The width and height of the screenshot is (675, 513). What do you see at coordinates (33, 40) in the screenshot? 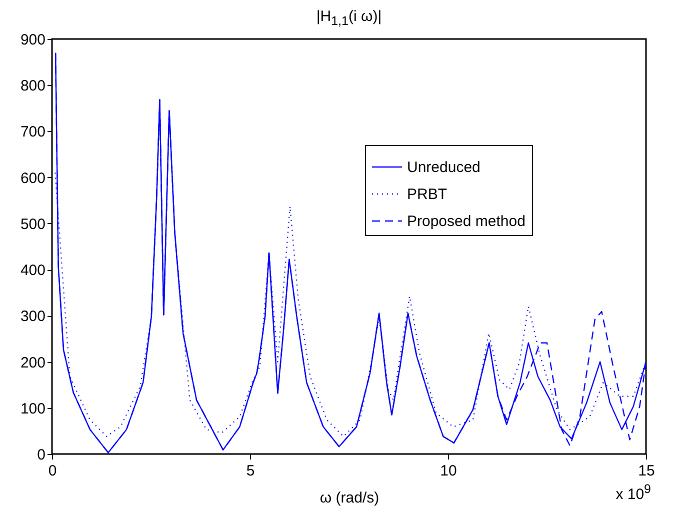
I see `y-tick-label: 900` at bounding box center [33, 40].